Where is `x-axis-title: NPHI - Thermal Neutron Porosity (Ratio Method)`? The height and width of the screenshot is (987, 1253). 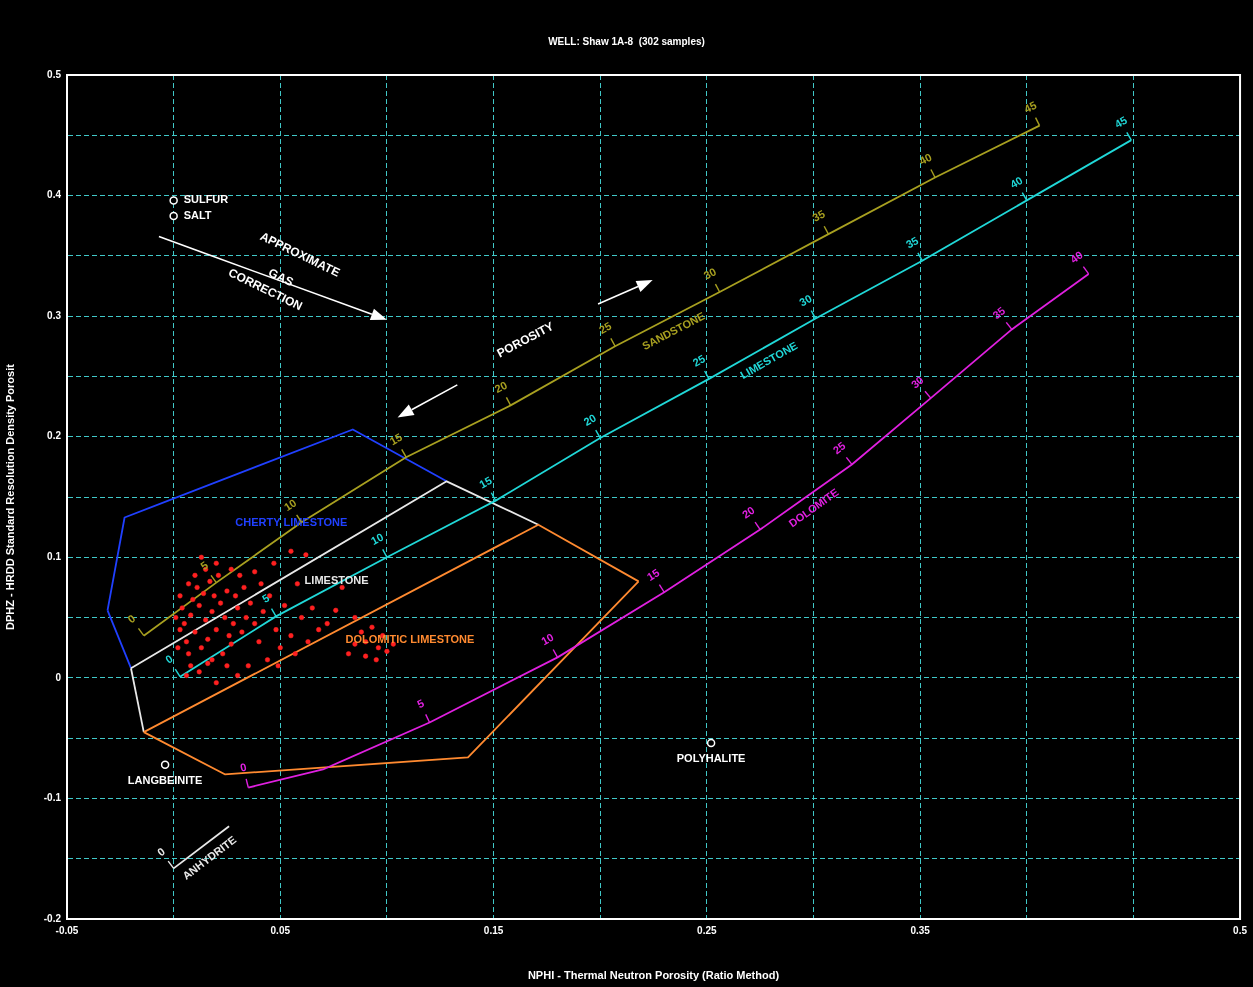 x-axis-title: NPHI - Thermal Neutron Porosity (Ratio Method) is located at coordinates (653, 975).